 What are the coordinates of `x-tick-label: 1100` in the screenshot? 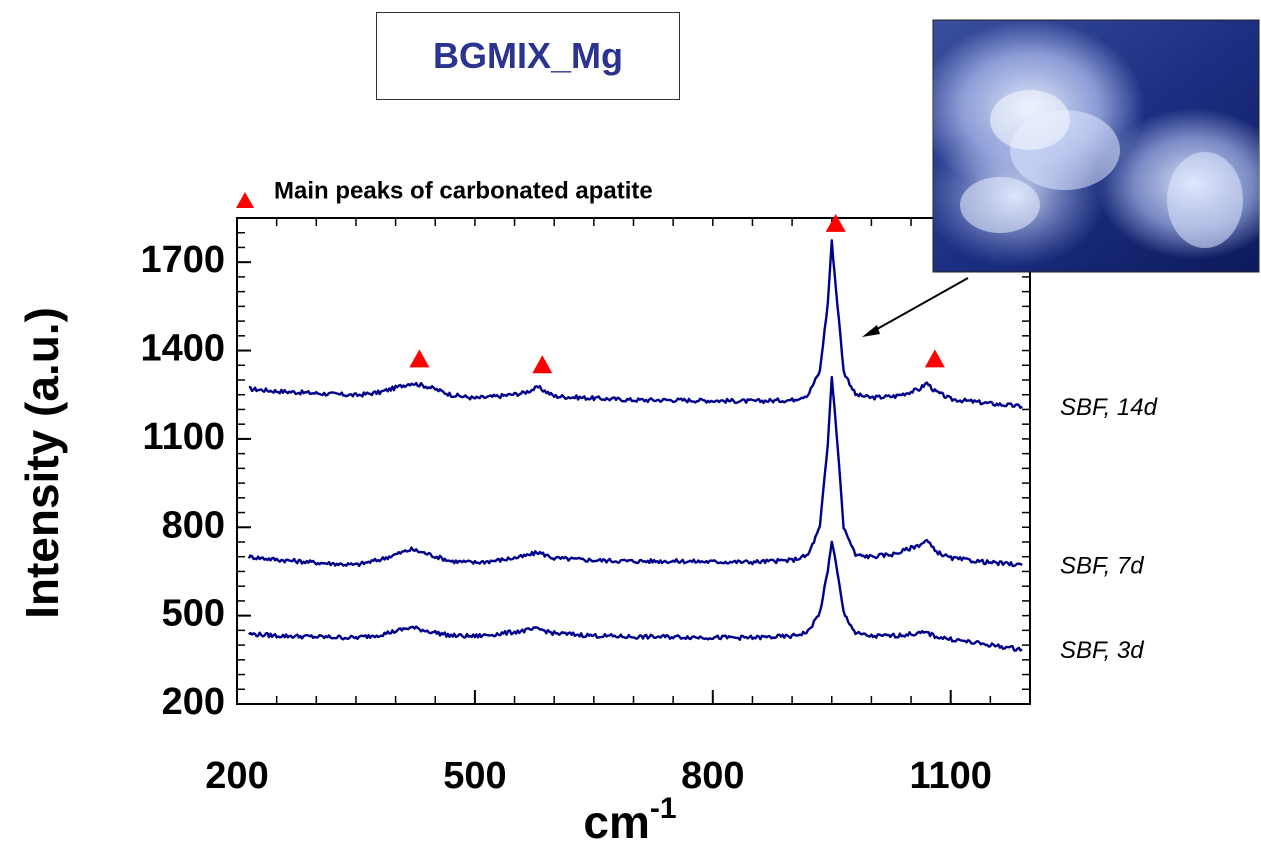 It's located at (950, 776).